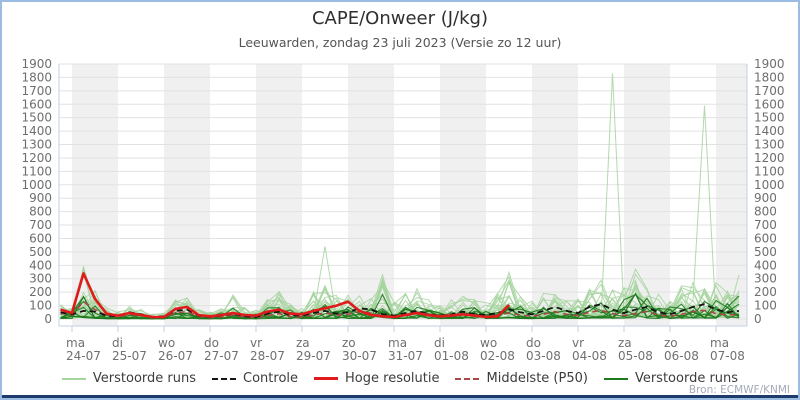 The width and height of the screenshot is (800, 400). Describe the element at coordinates (267, 356) in the screenshot. I see `x-date-label: 28-07` at that location.